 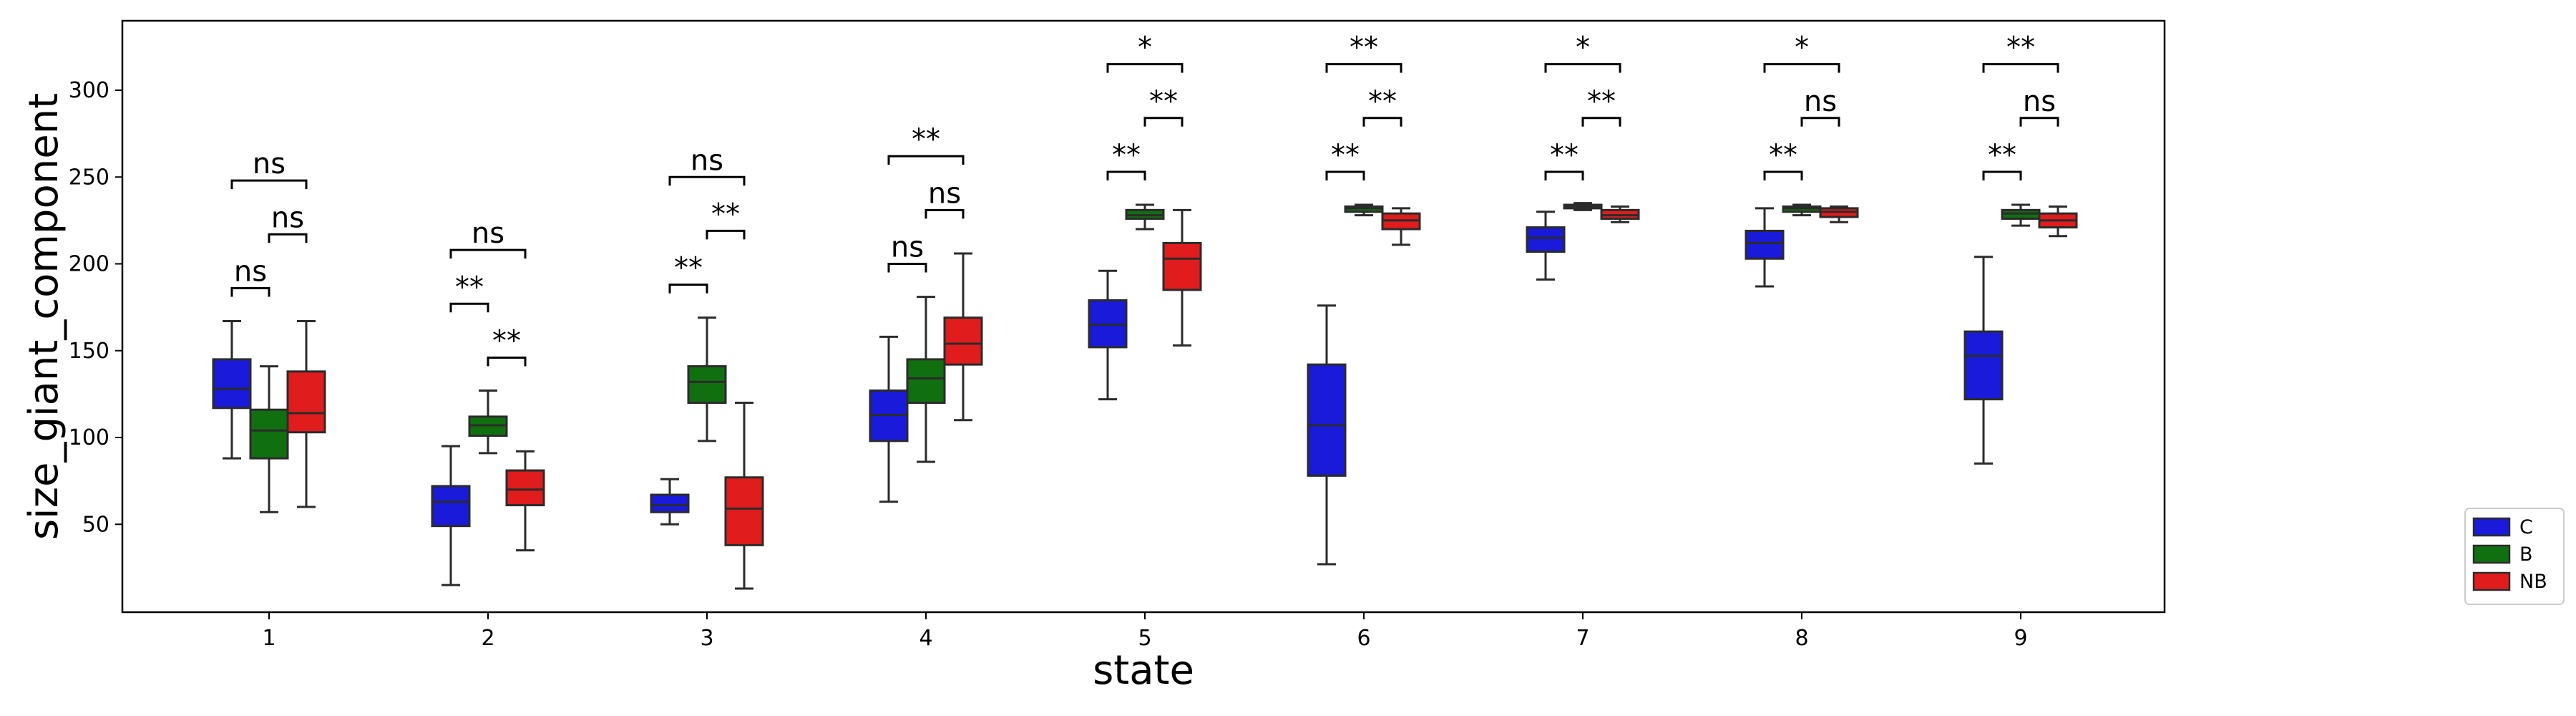 What do you see at coordinates (2514, 556) in the screenshot?
I see `legend: CB NB` at bounding box center [2514, 556].